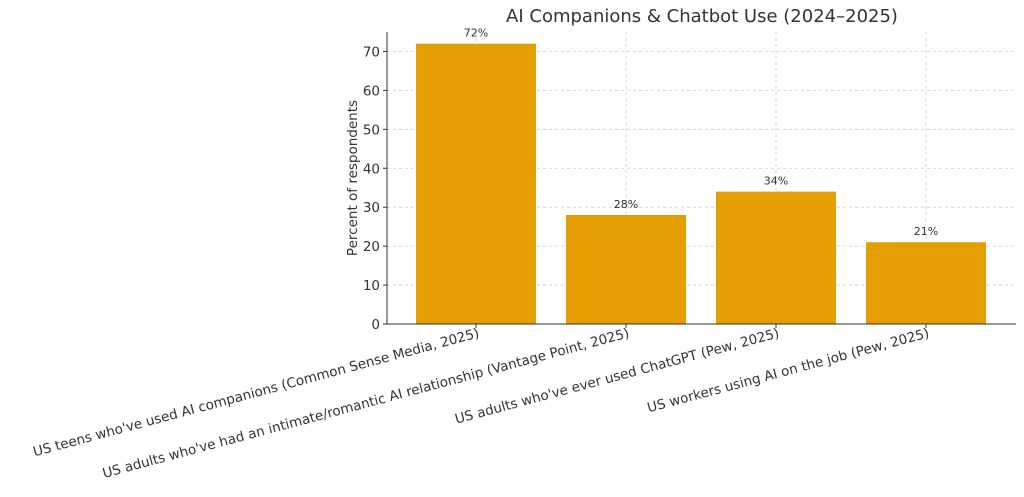 The width and height of the screenshot is (1024, 497). I want to click on y-tick-label: 20, so click(371, 247).